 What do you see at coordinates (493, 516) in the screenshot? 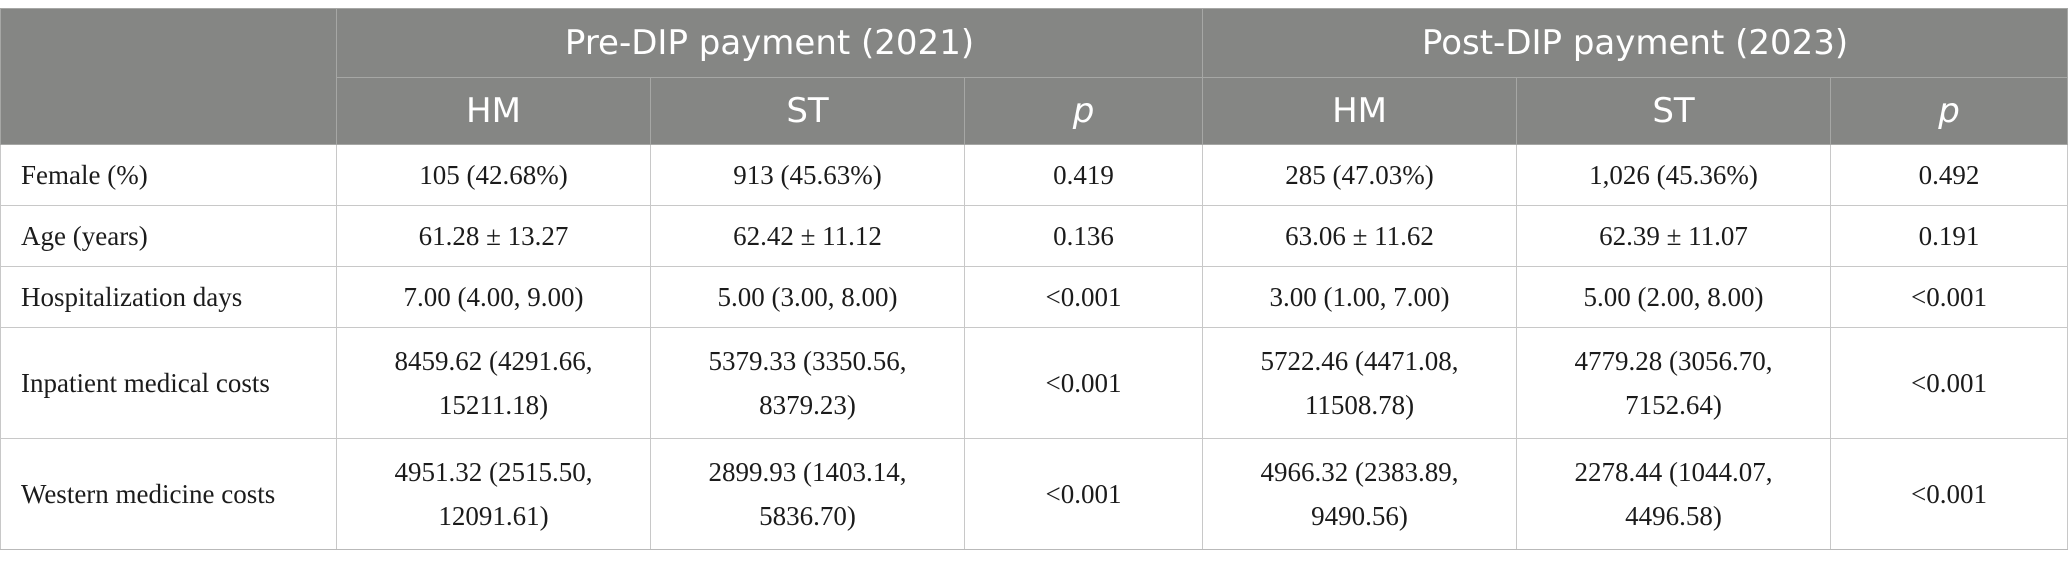
I see `cell-line: 12091.61)` at bounding box center [493, 516].